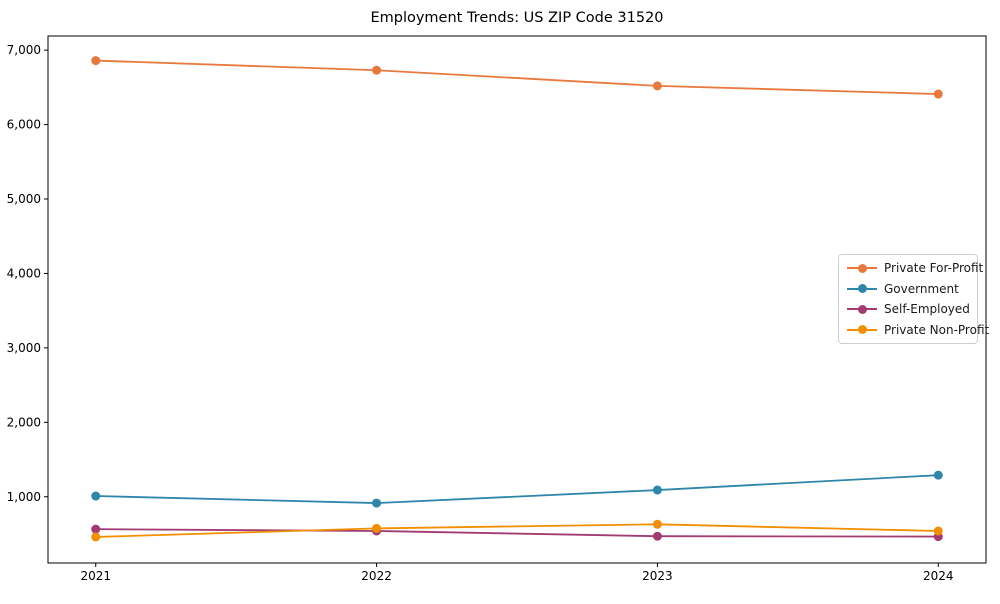 This screenshot has width=1000, height=604. I want to click on x-tick-label: 2023, so click(657, 576).